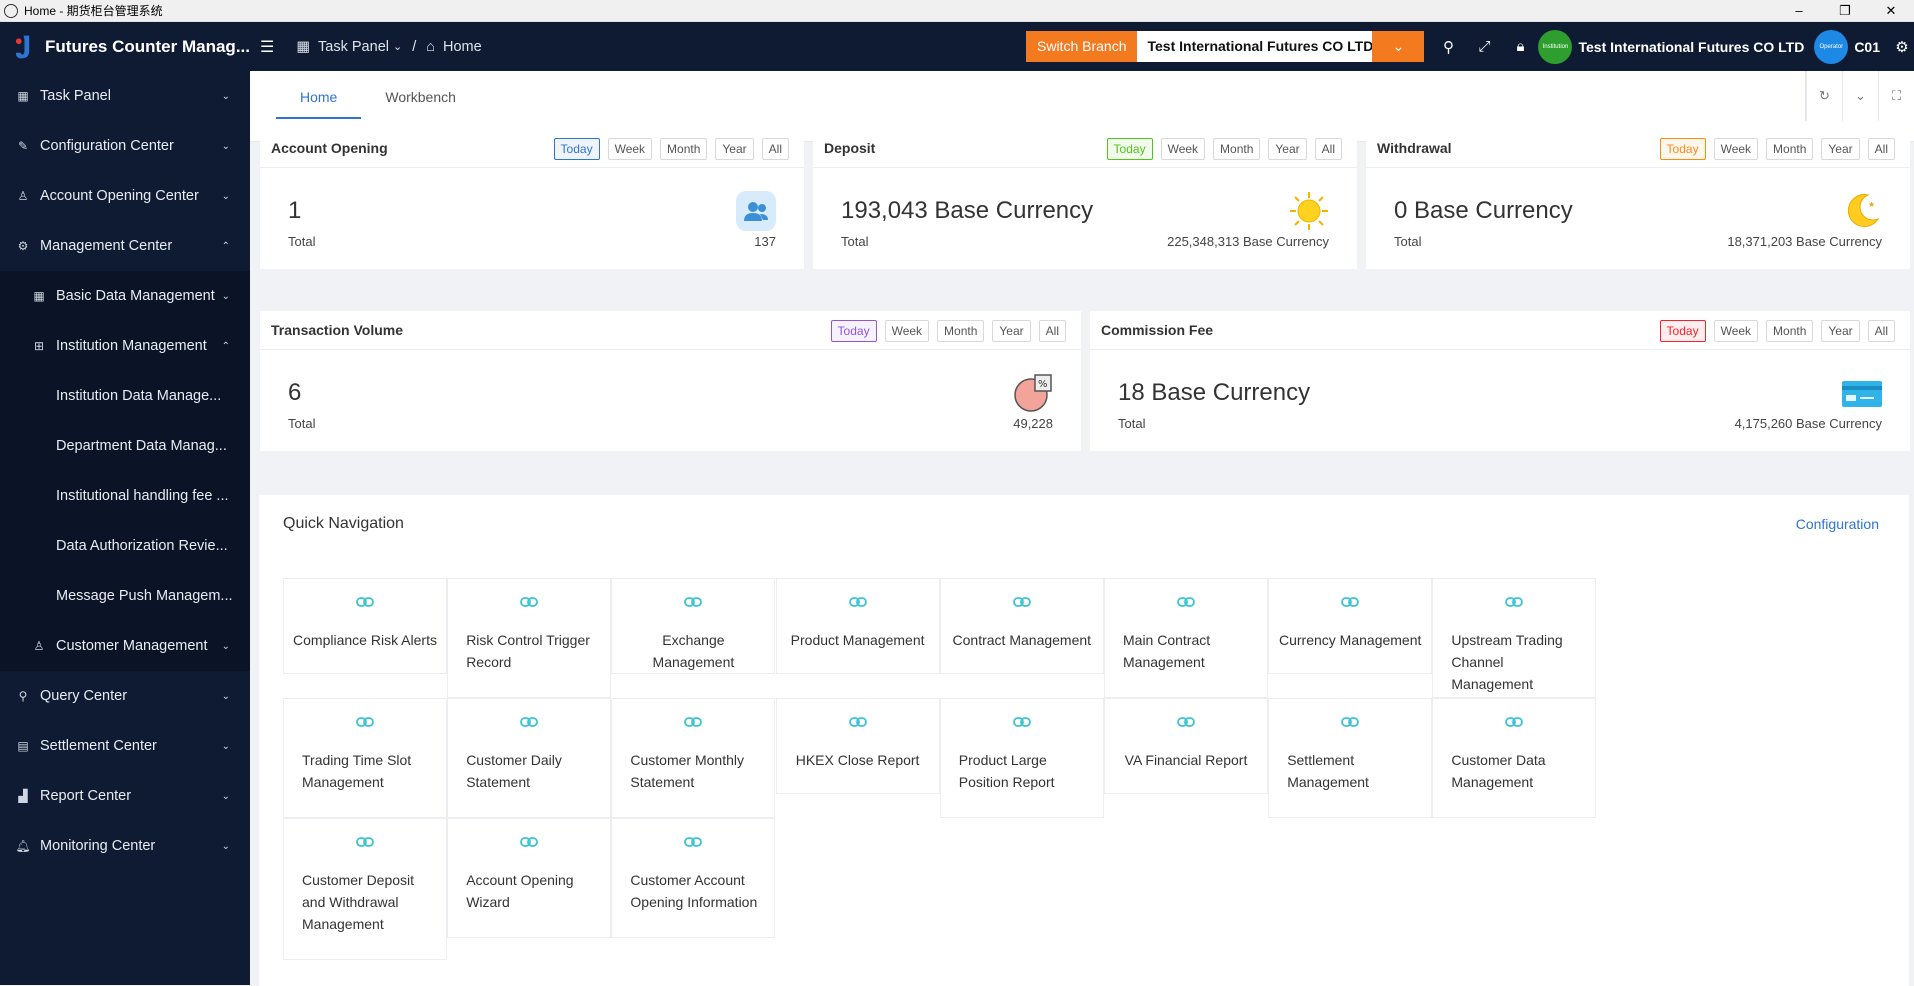  I want to click on chevron-up-icon: ⌃, so click(225, 246).